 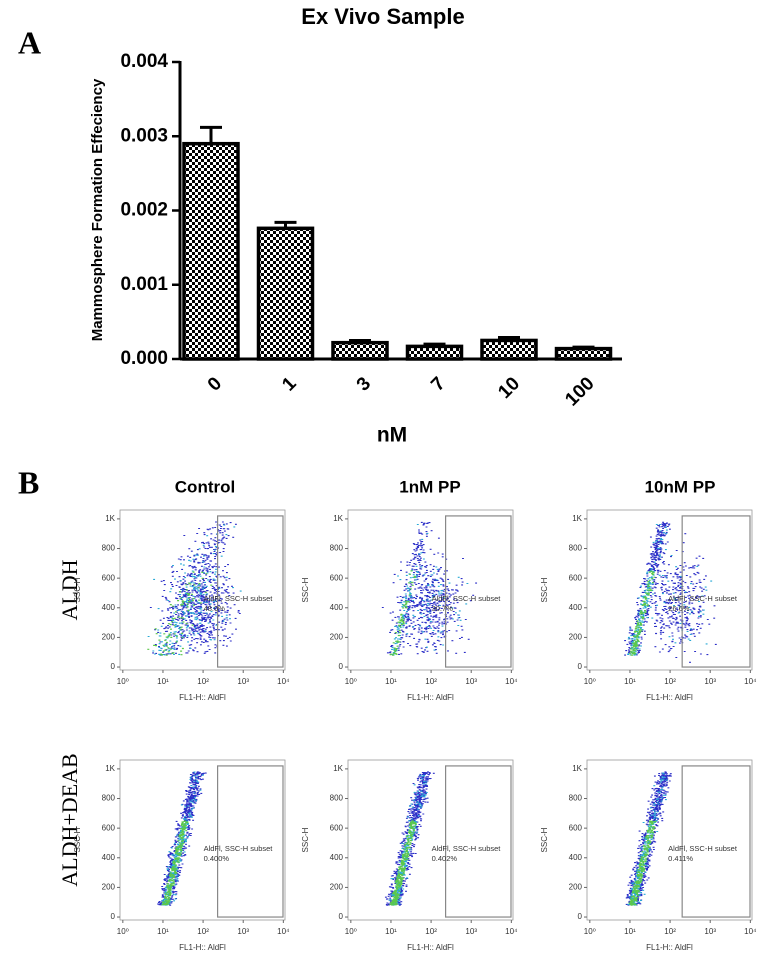 I want to click on gate-percent: 26.6%, so click(x=679, y=608).